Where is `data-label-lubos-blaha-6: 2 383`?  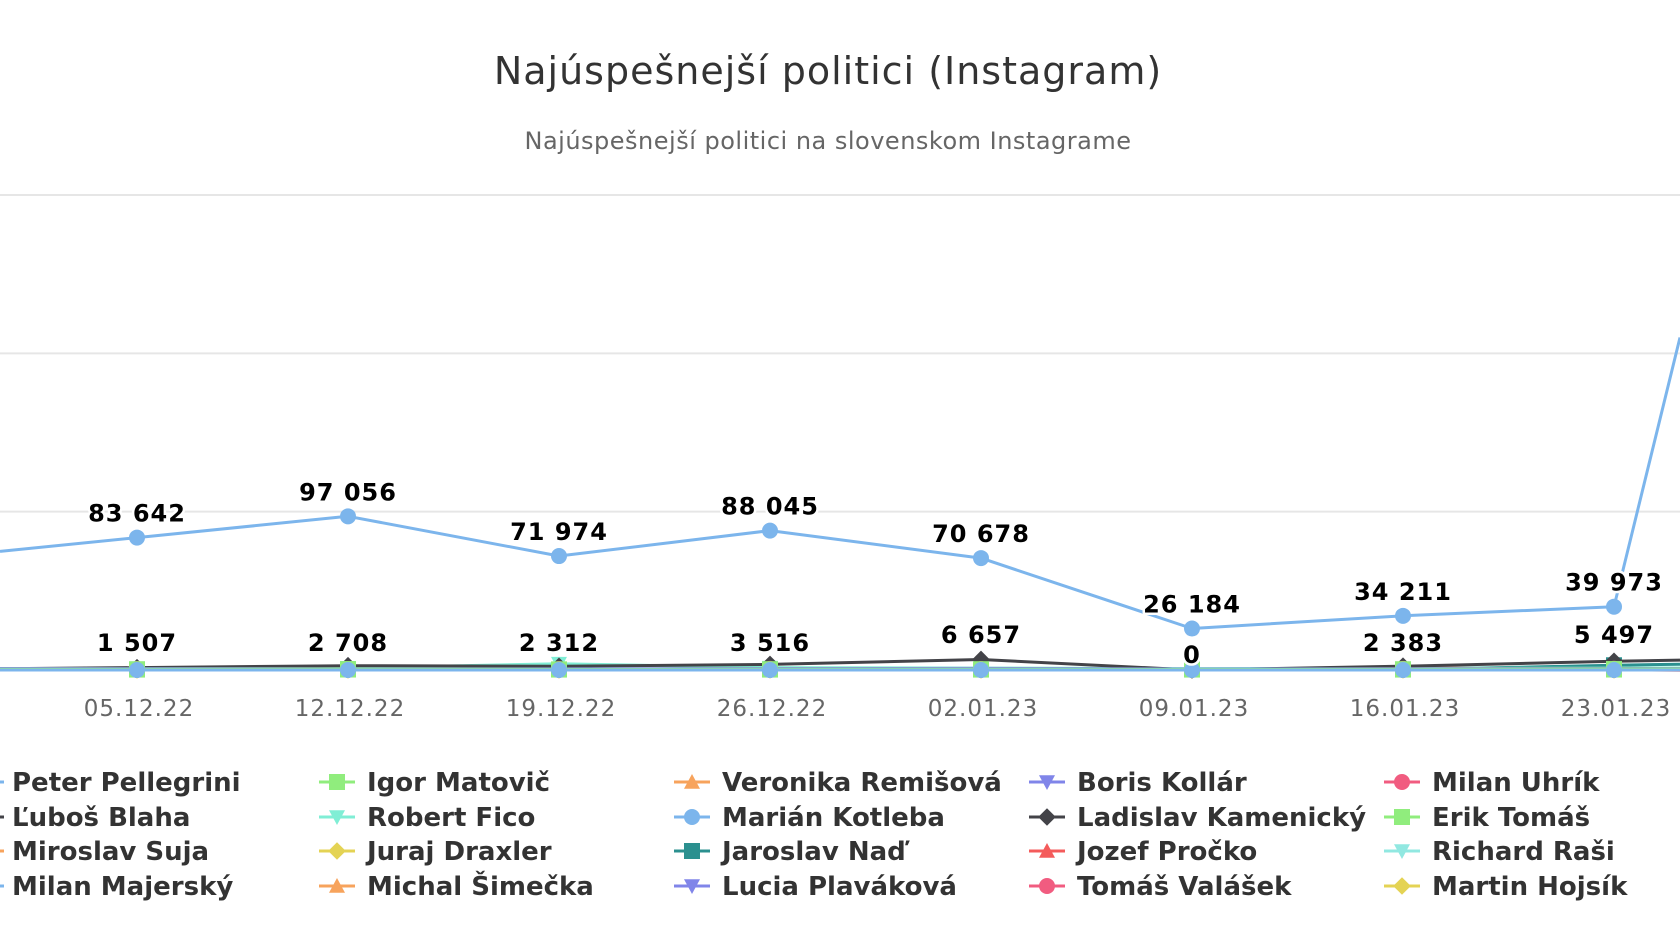
data-label-lubos-blaha-6: 2 383 is located at coordinates (1403, 643).